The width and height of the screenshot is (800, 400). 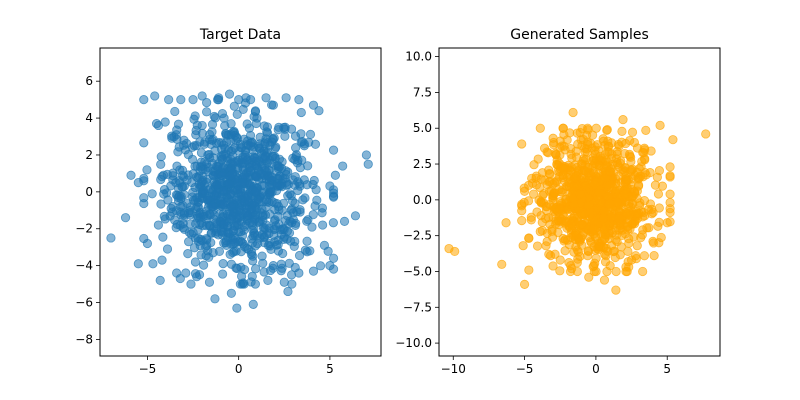 I want to click on generated-samples-y-tick-label: 7.5, so click(x=422, y=92).